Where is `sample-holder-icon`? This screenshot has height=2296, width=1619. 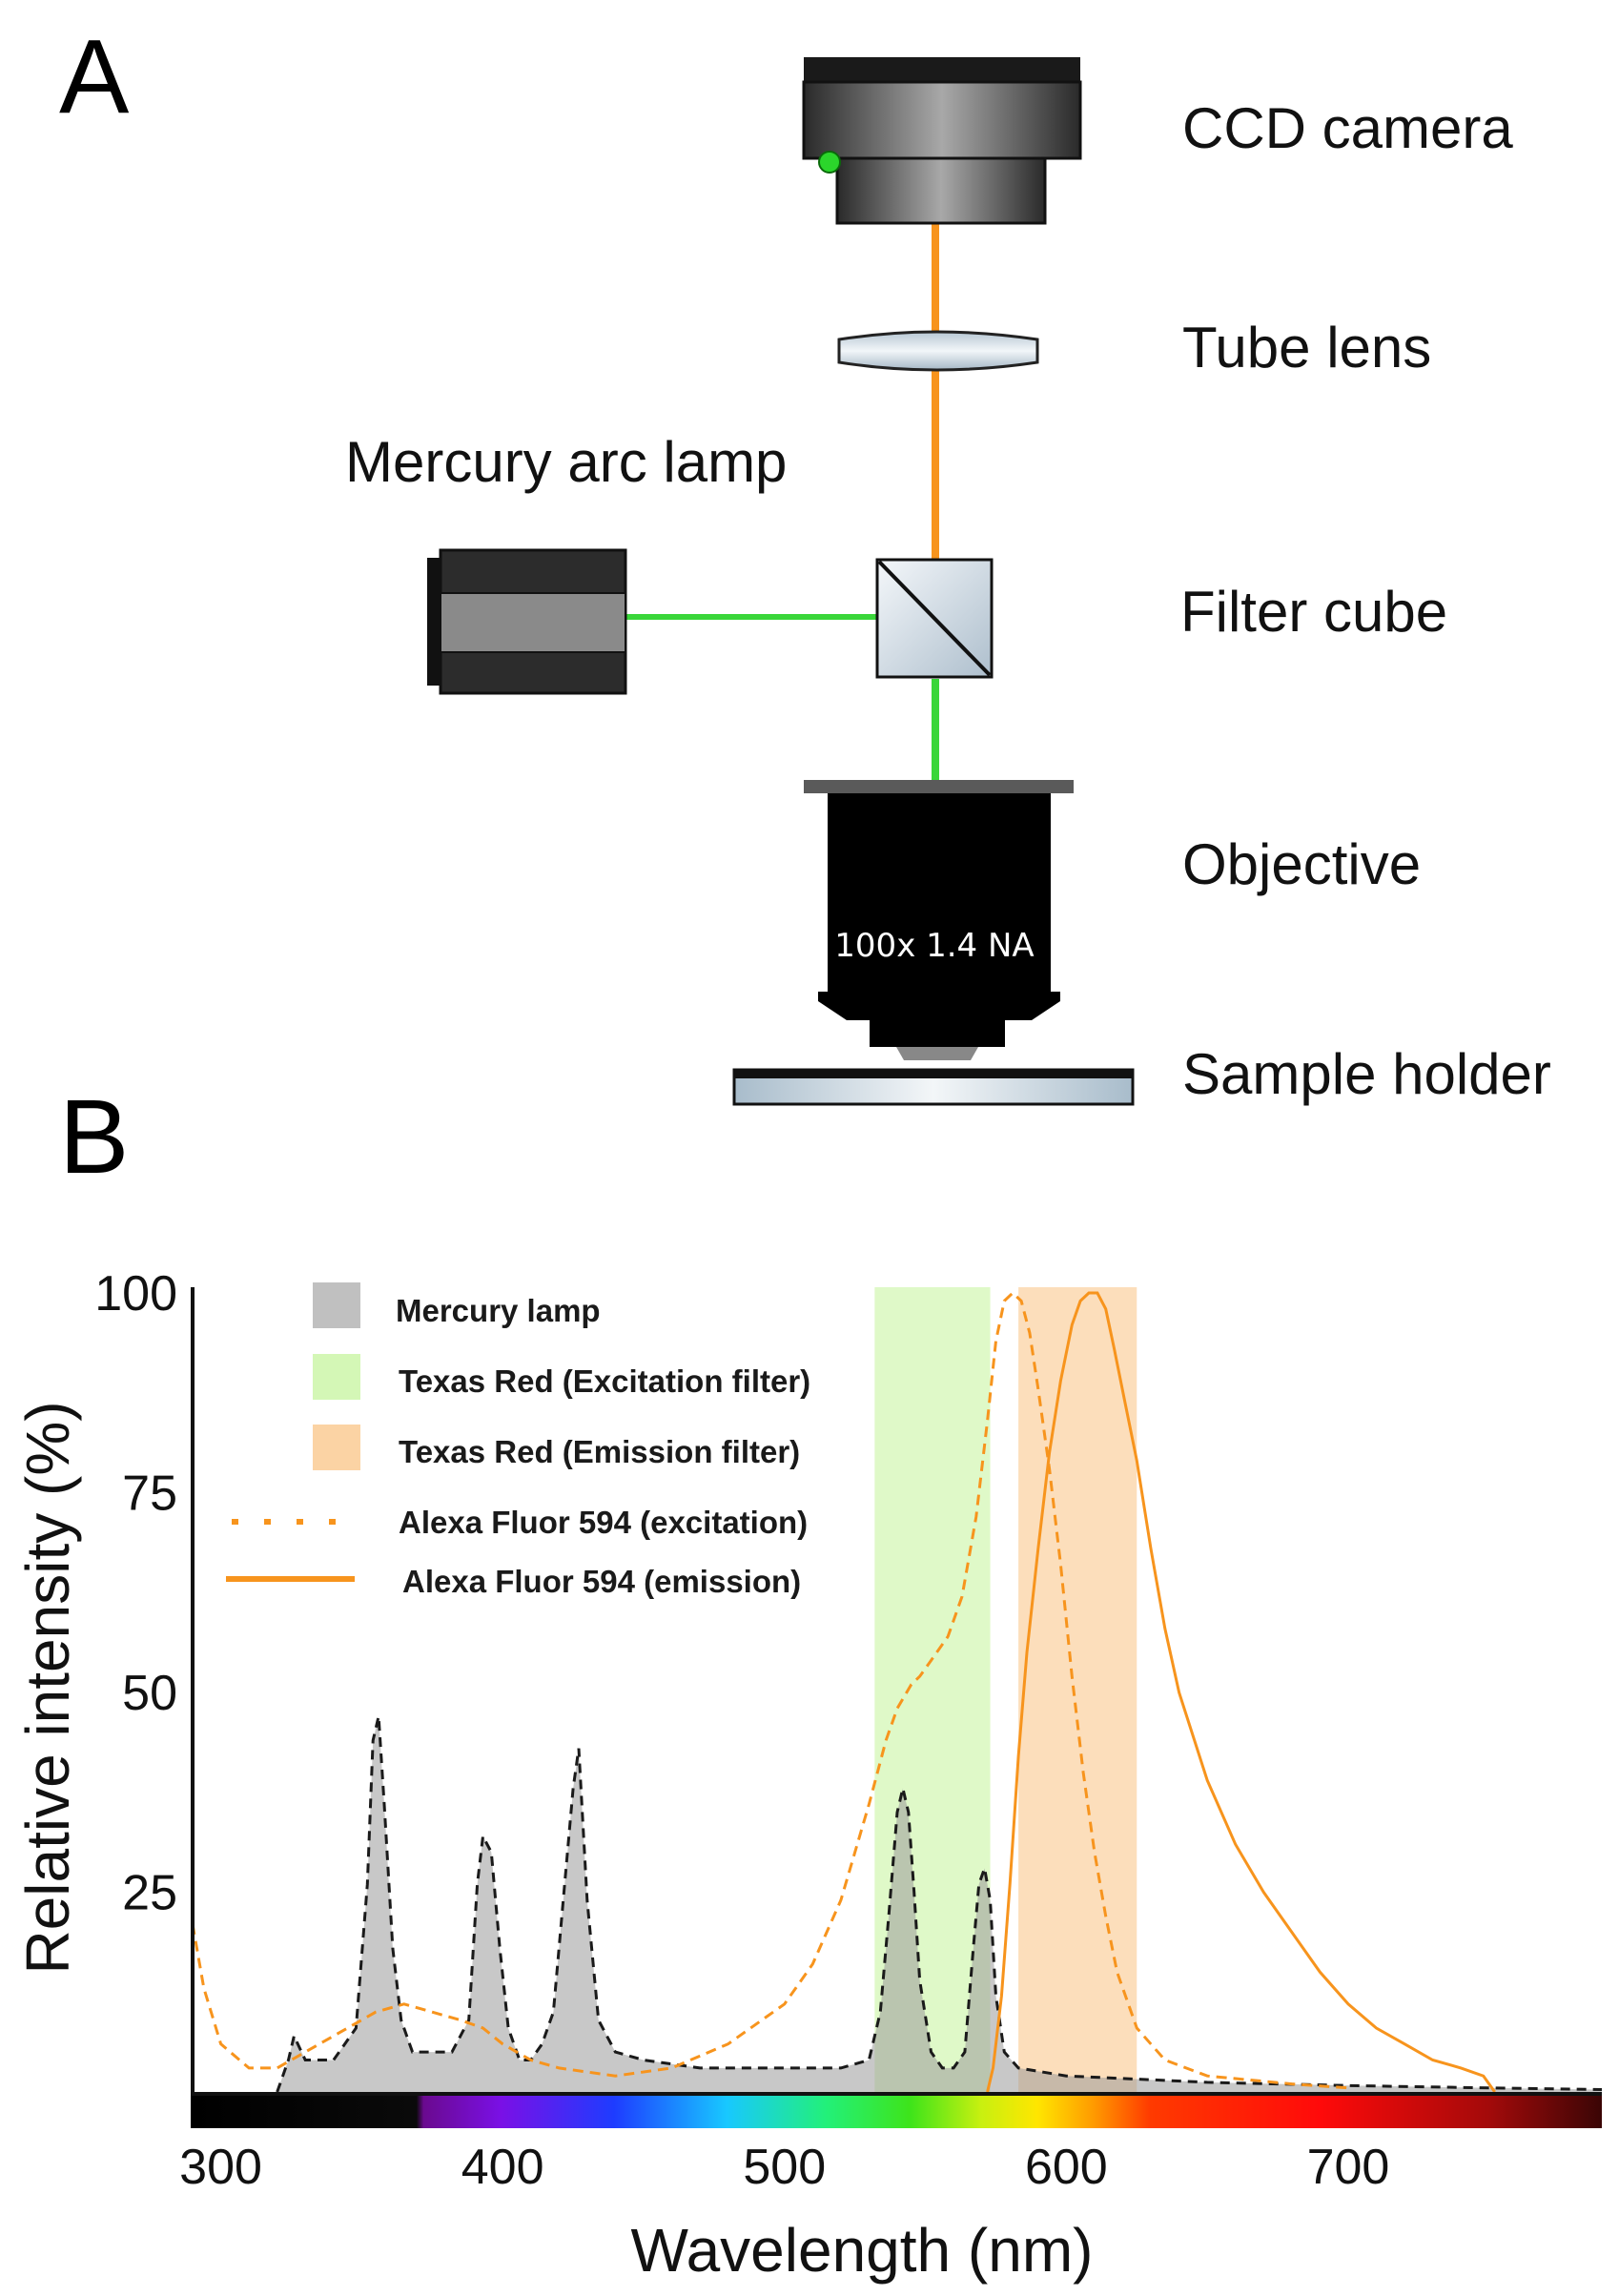
sample-holder-icon is located at coordinates (933, 1087).